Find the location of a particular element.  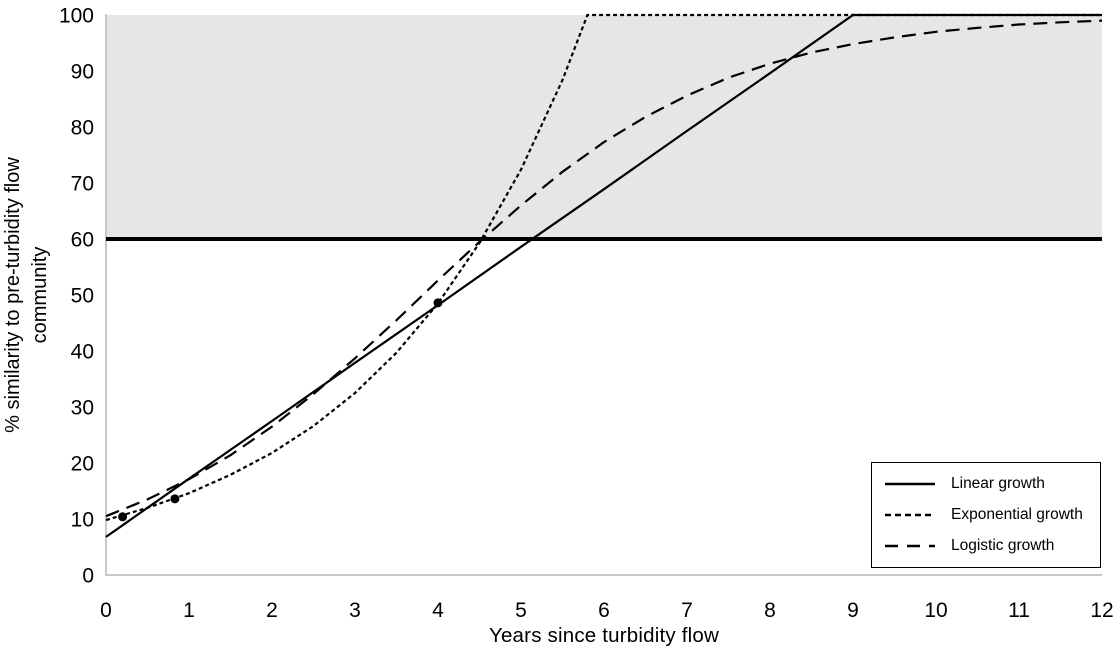

legend-item: Linear growth is located at coordinates (990, 484).